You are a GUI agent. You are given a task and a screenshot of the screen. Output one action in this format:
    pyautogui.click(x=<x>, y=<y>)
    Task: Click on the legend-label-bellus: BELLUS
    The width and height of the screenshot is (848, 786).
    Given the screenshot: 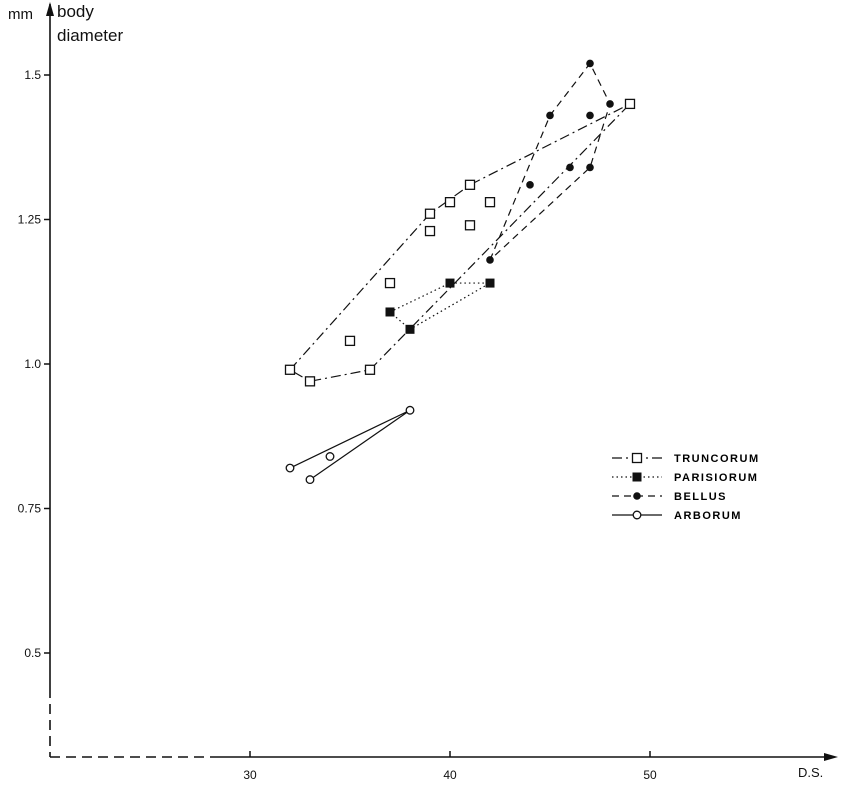 What is the action you would take?
    pyautogui.click(x=700, y=497)
    